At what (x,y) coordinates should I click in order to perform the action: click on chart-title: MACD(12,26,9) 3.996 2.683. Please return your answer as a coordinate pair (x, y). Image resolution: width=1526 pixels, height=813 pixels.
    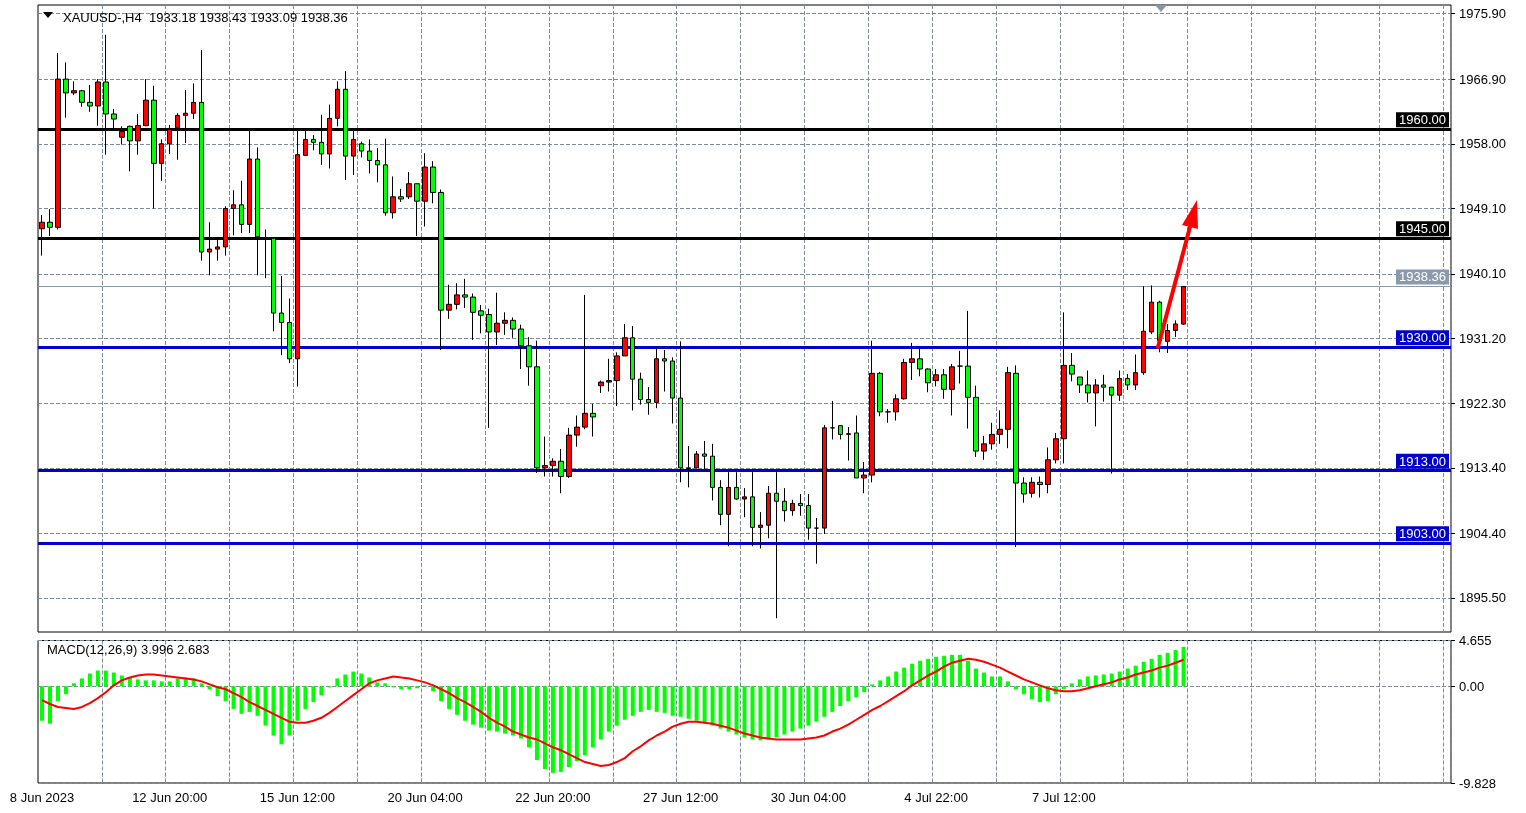
    Looking at the image, I should click on (128, 649).